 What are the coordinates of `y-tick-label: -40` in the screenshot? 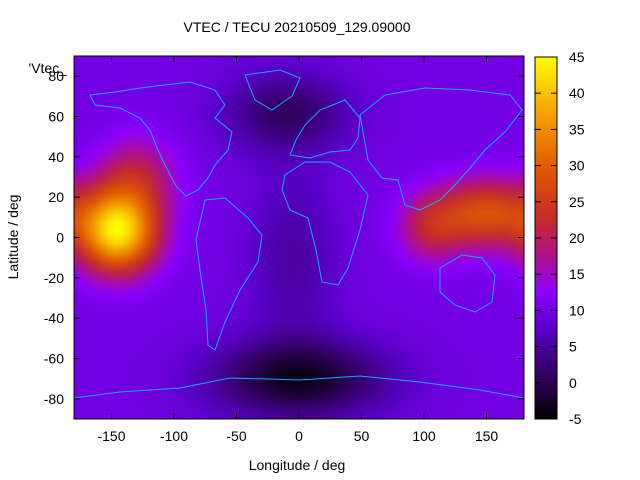 It's located at (54, 318).